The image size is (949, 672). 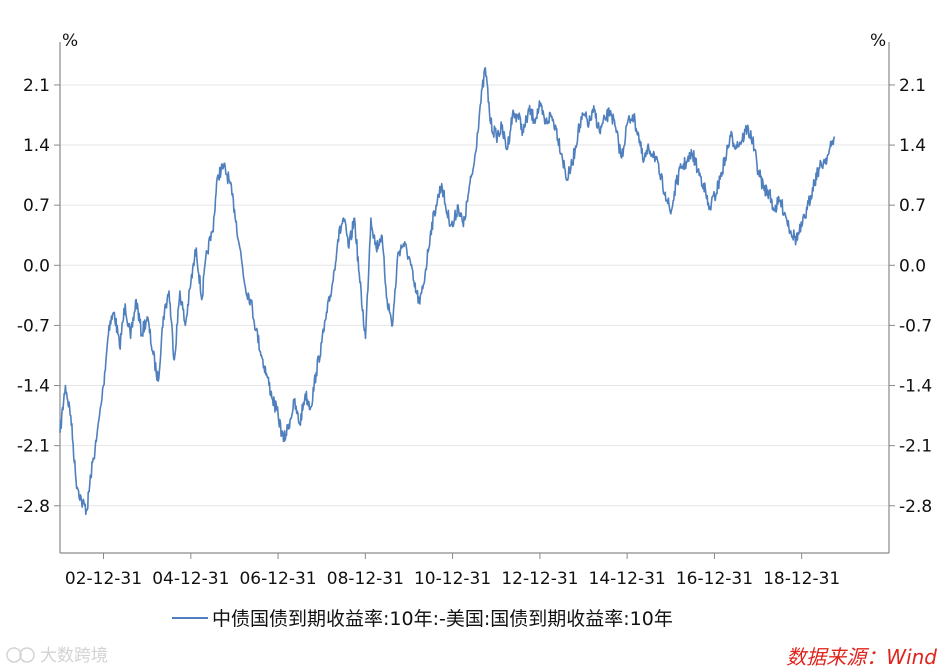 I want to click on y-tick-label-right: -2.8, so click(x=915, y=507).